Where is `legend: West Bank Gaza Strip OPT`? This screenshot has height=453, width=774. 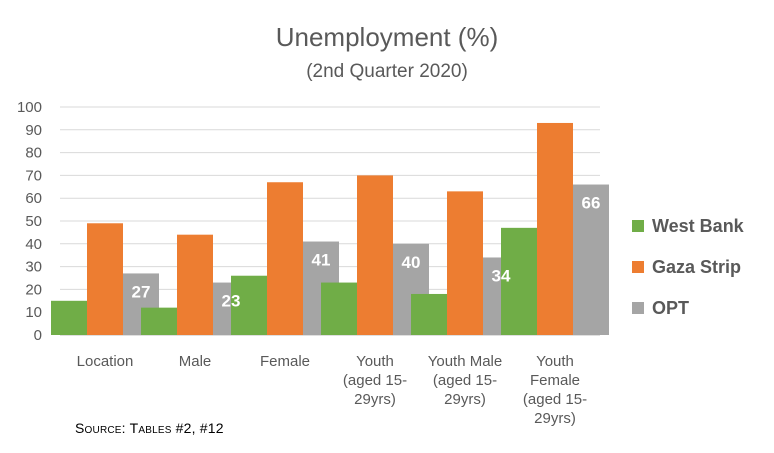 legend: West Bank Gaza Strip OPT is located at coordinates (688, 267).